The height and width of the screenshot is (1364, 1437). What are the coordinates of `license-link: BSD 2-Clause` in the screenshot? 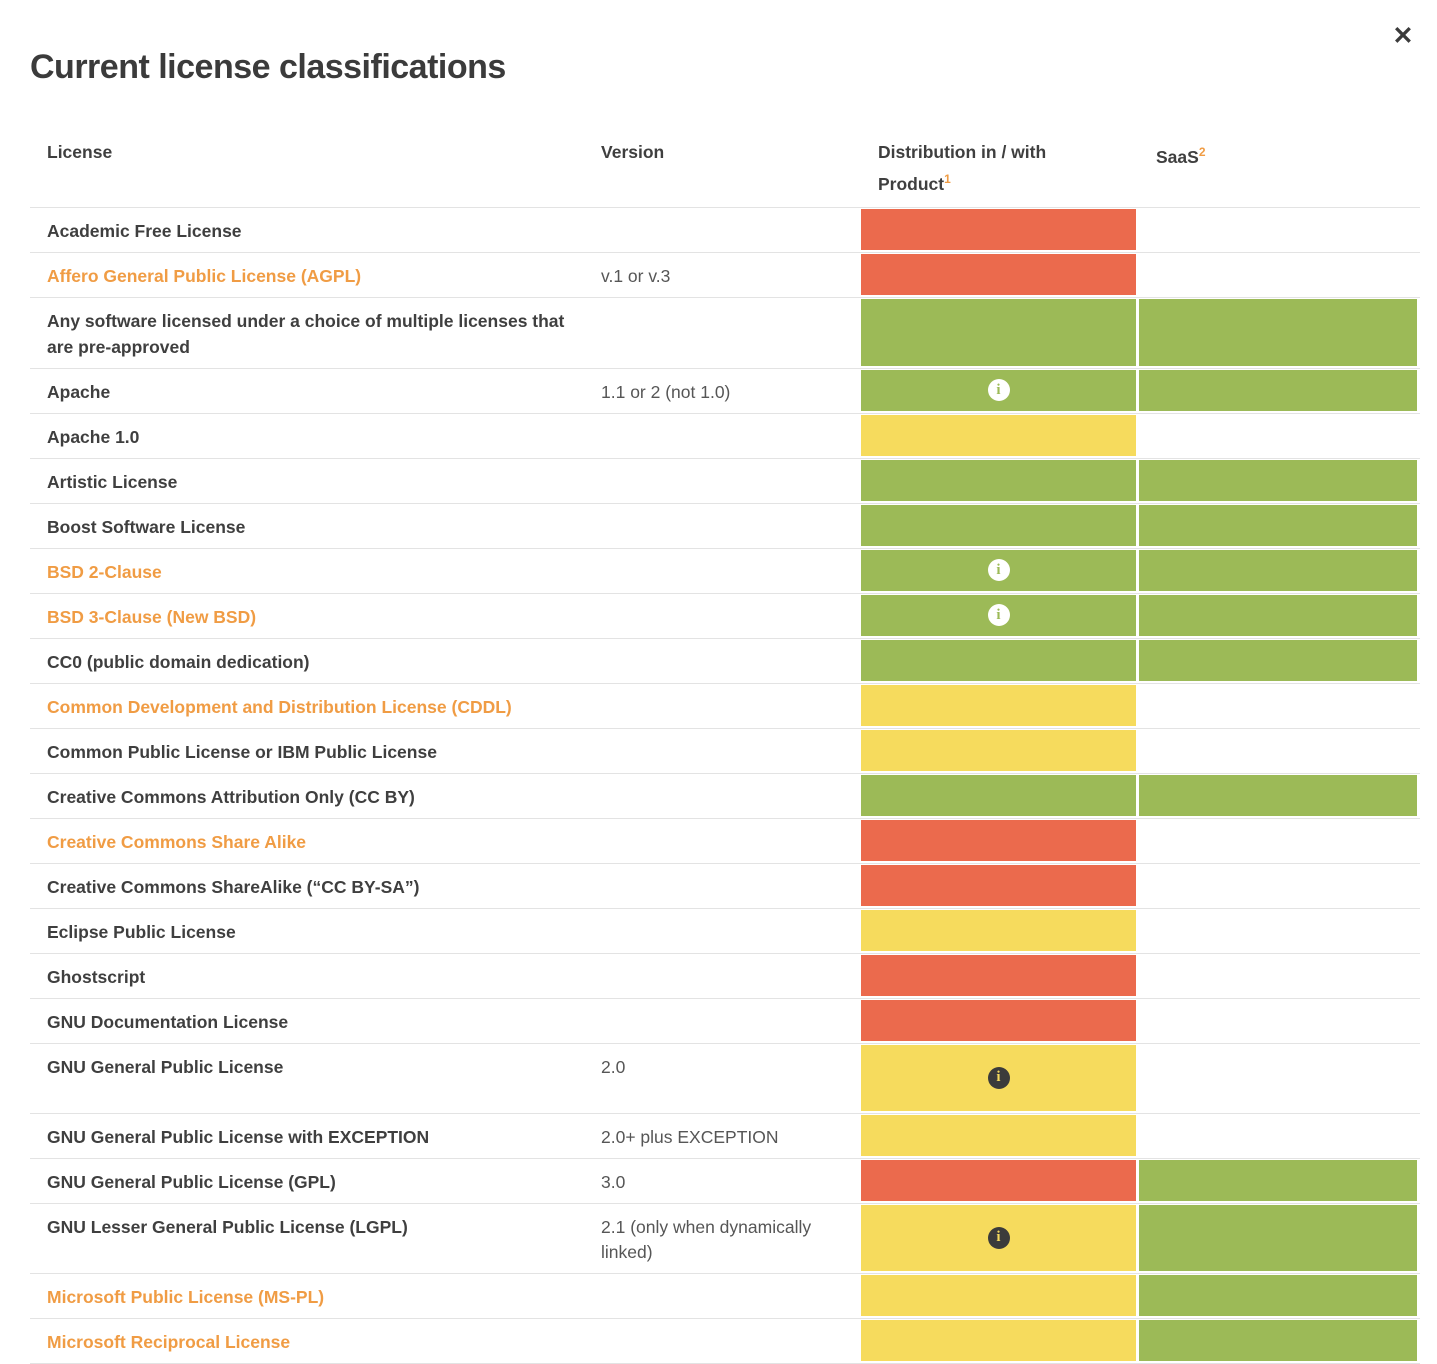 It's located at (104, 571).